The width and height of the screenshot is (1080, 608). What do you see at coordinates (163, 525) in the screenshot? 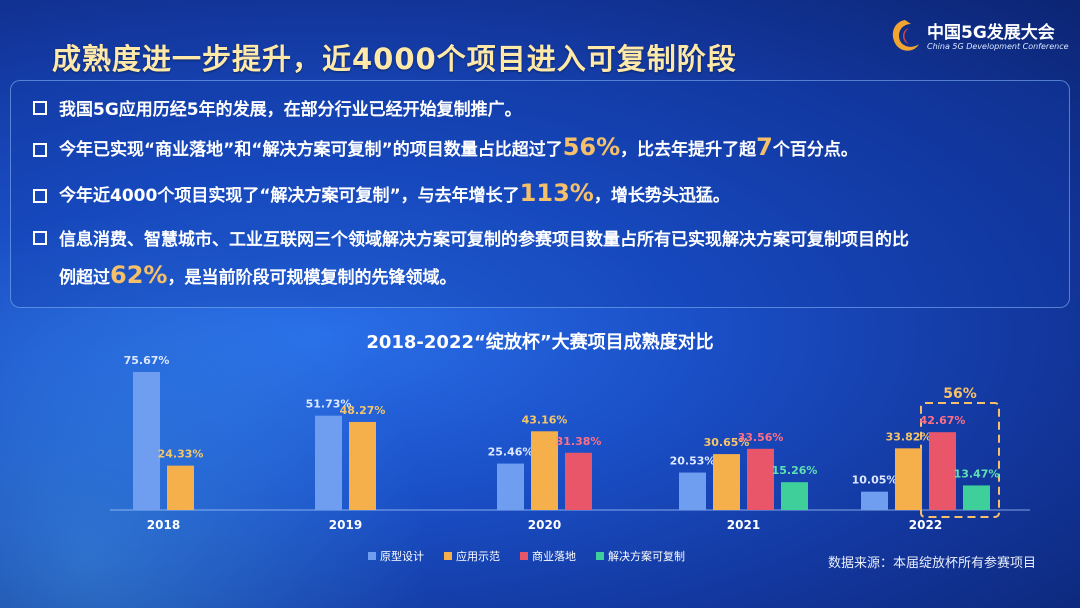
I see `x-tick-label: 2018` at bounding box center [163, 525].